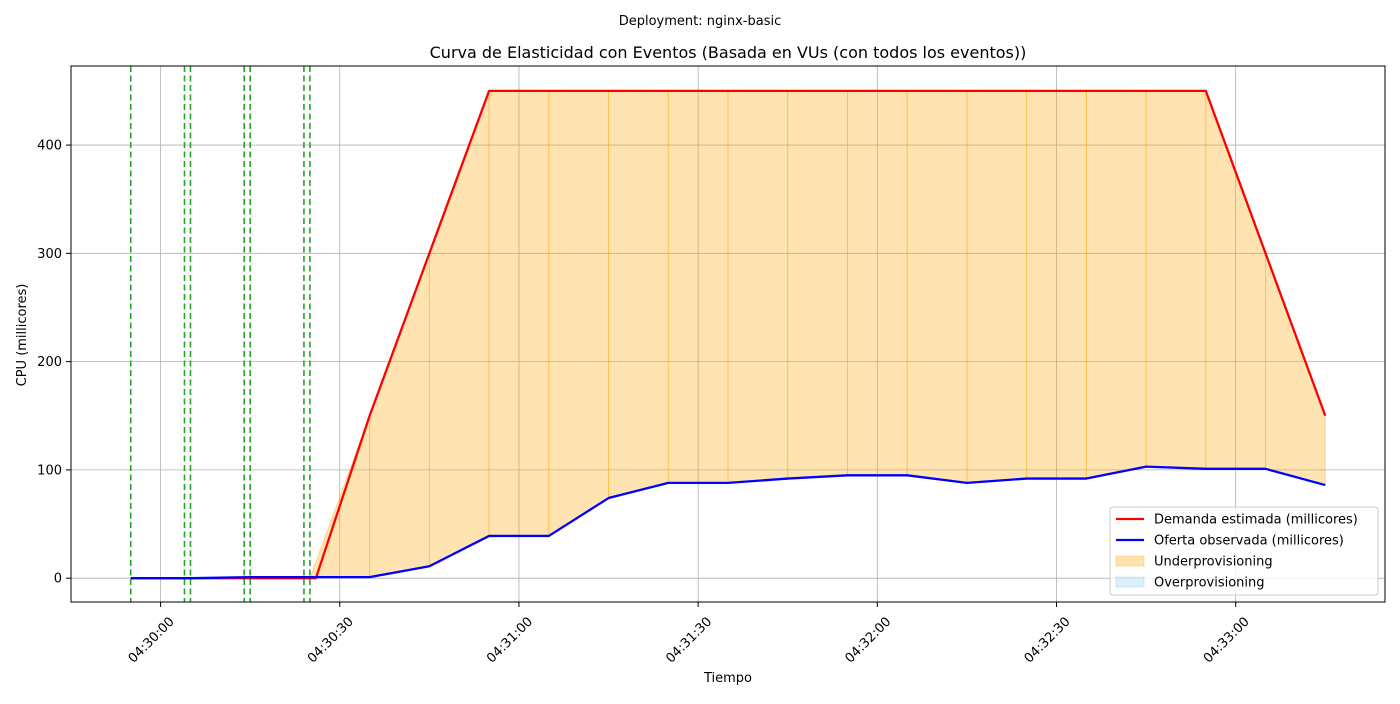 This screenshot has height=704, width=1400. Describe the element at coordinates (49, 470) in the screenshot. I see `y-tick-label: 100` at that location.